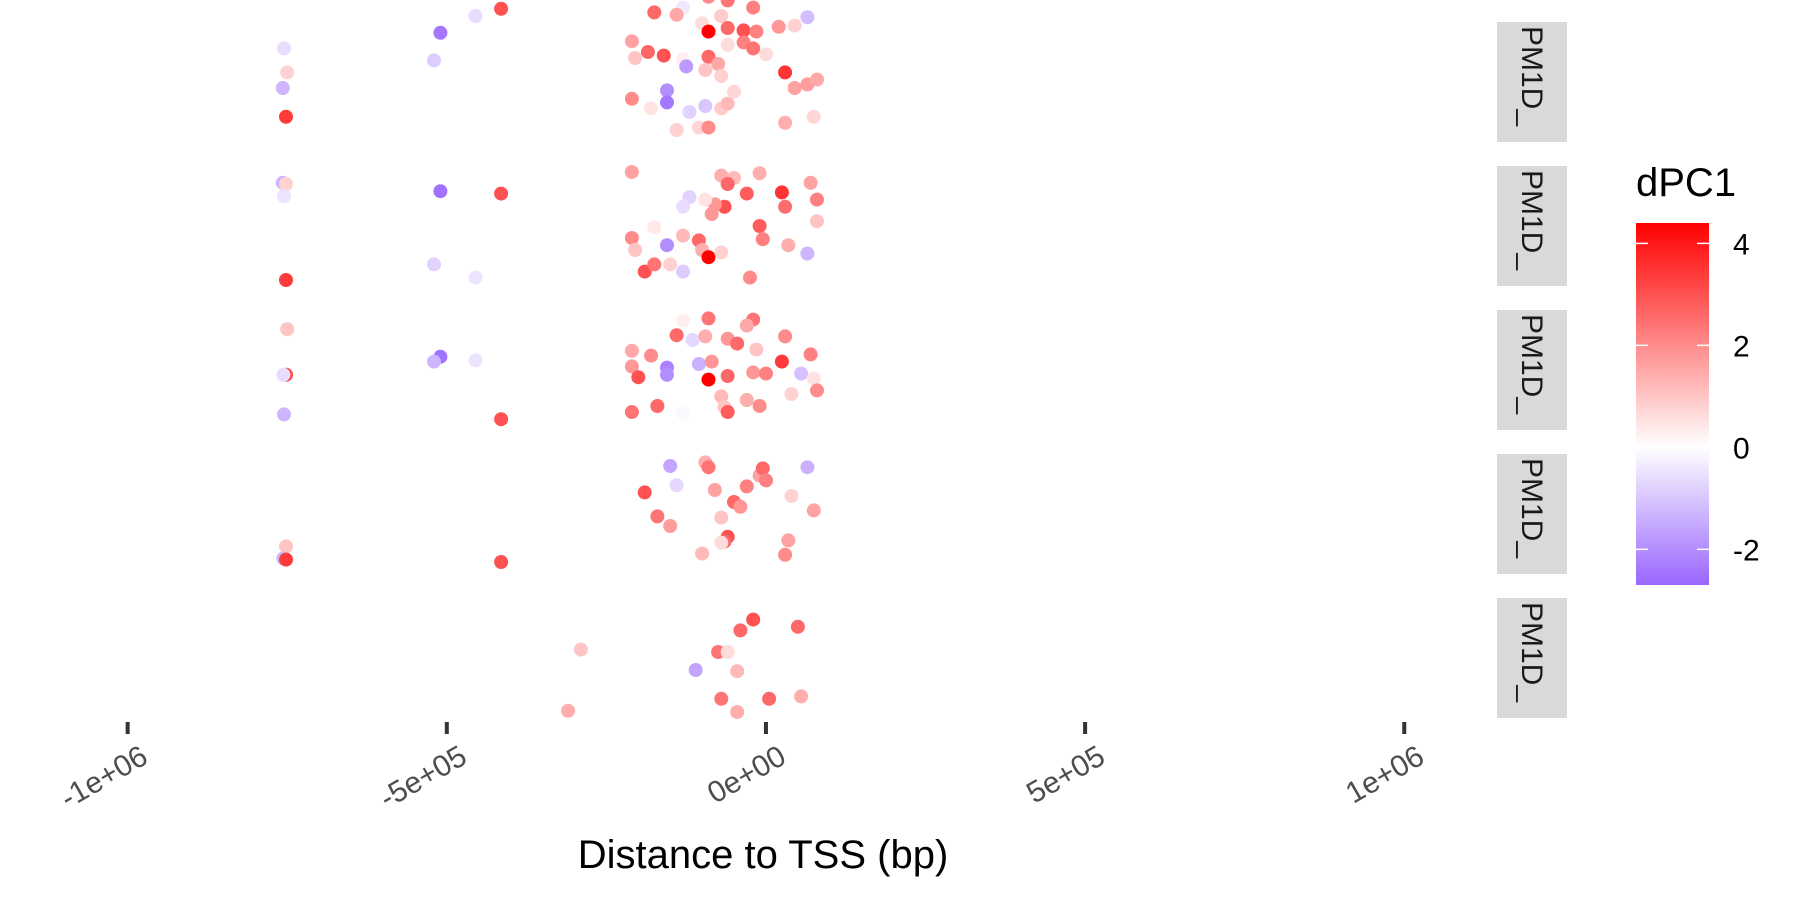 The width and height of the screenshot is (1800, 900). I want to click on x-axis: -1e+06 -5e+05 0e+00 5e+05 1e+06, so click(742, 768).